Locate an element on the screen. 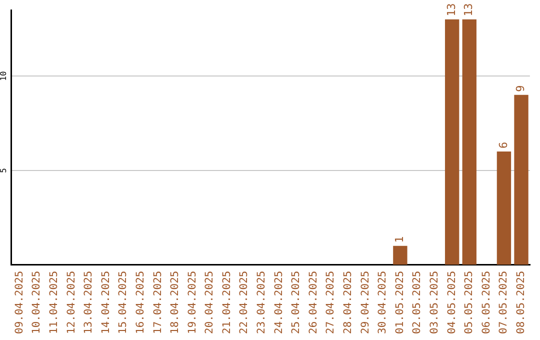  x-tick-label: 15.04.2025 is located at coordinates (123, 302).